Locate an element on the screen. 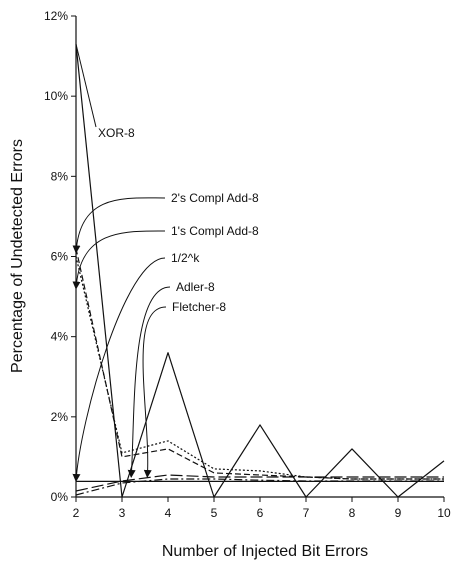 The image size is (454, 569). x-axis-title: Number of Injected Bit Errors is located at coordinates (265, 551).